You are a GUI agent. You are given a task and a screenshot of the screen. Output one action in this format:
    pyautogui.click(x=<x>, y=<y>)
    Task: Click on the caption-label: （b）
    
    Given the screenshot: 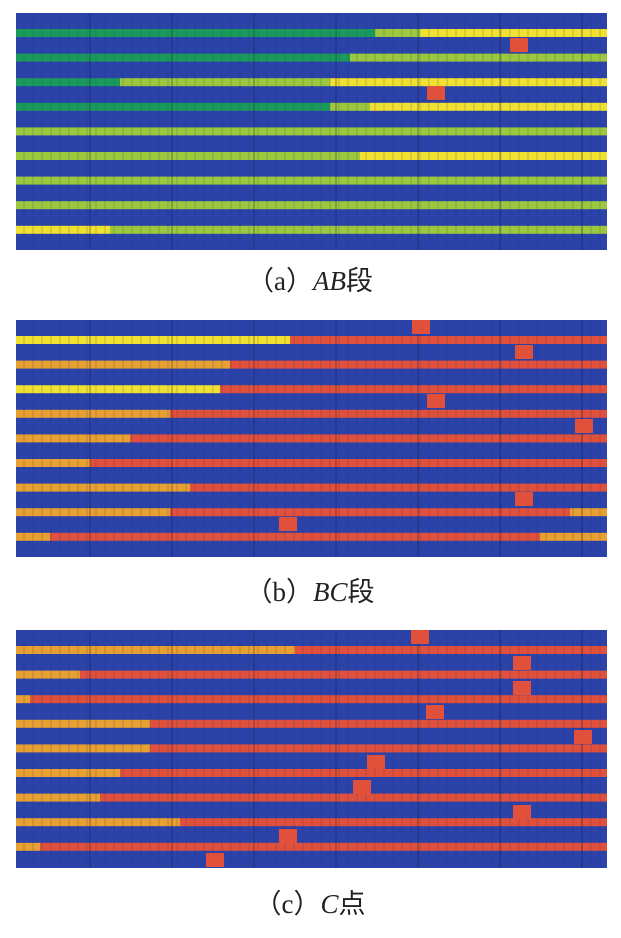 What is the action you would take?
    pyautogui.click(x=279, y=592)
    